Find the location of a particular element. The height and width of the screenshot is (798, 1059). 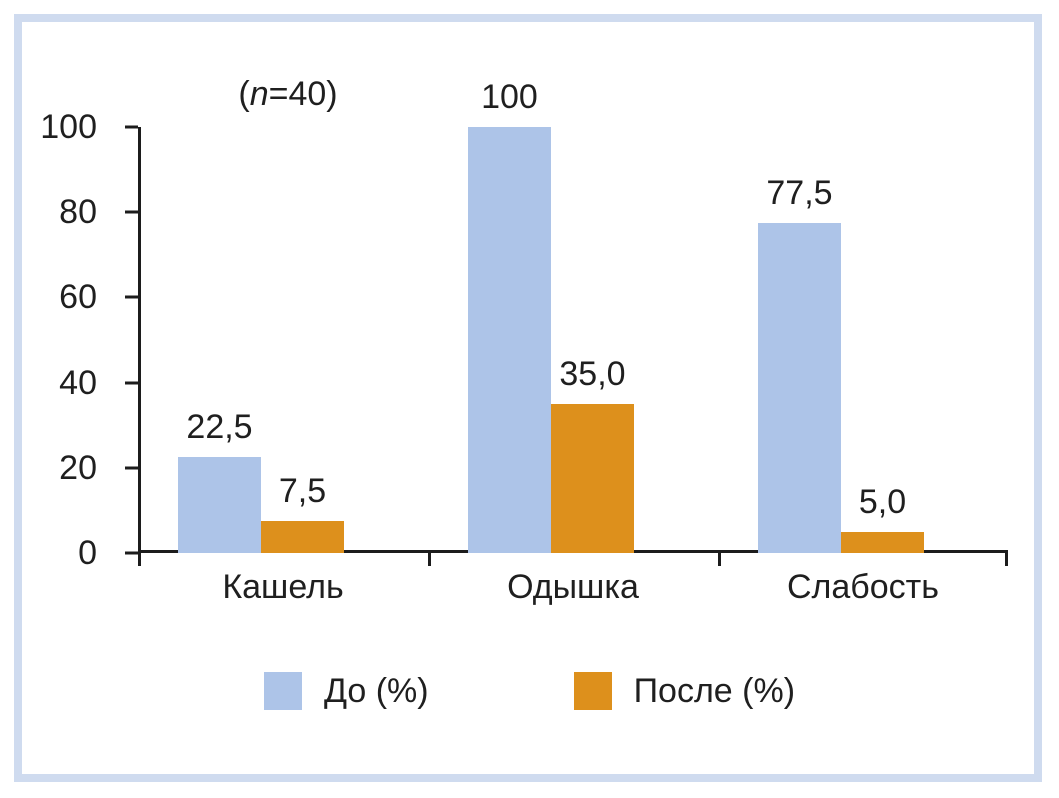

bar-column: 35,0 is located at coordinates (592, 340).